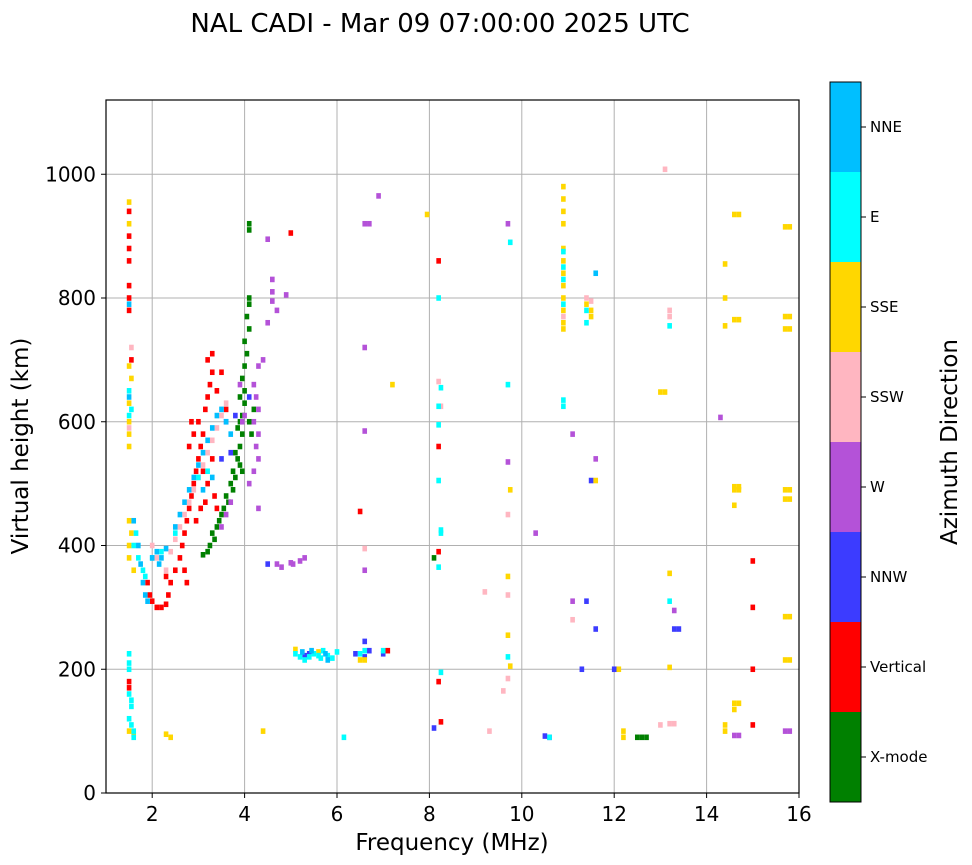 The height and width of the screenshot is (865, 972). What do you see at coordinates (70, 174) in the screenshot?
I see `y-tick-label: 1000` at bounding box center [70, 174].